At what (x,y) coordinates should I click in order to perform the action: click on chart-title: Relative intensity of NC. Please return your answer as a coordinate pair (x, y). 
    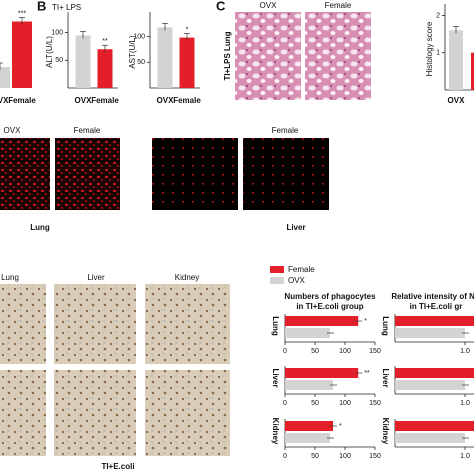
    Looking at the image, I should click on (432, 296).